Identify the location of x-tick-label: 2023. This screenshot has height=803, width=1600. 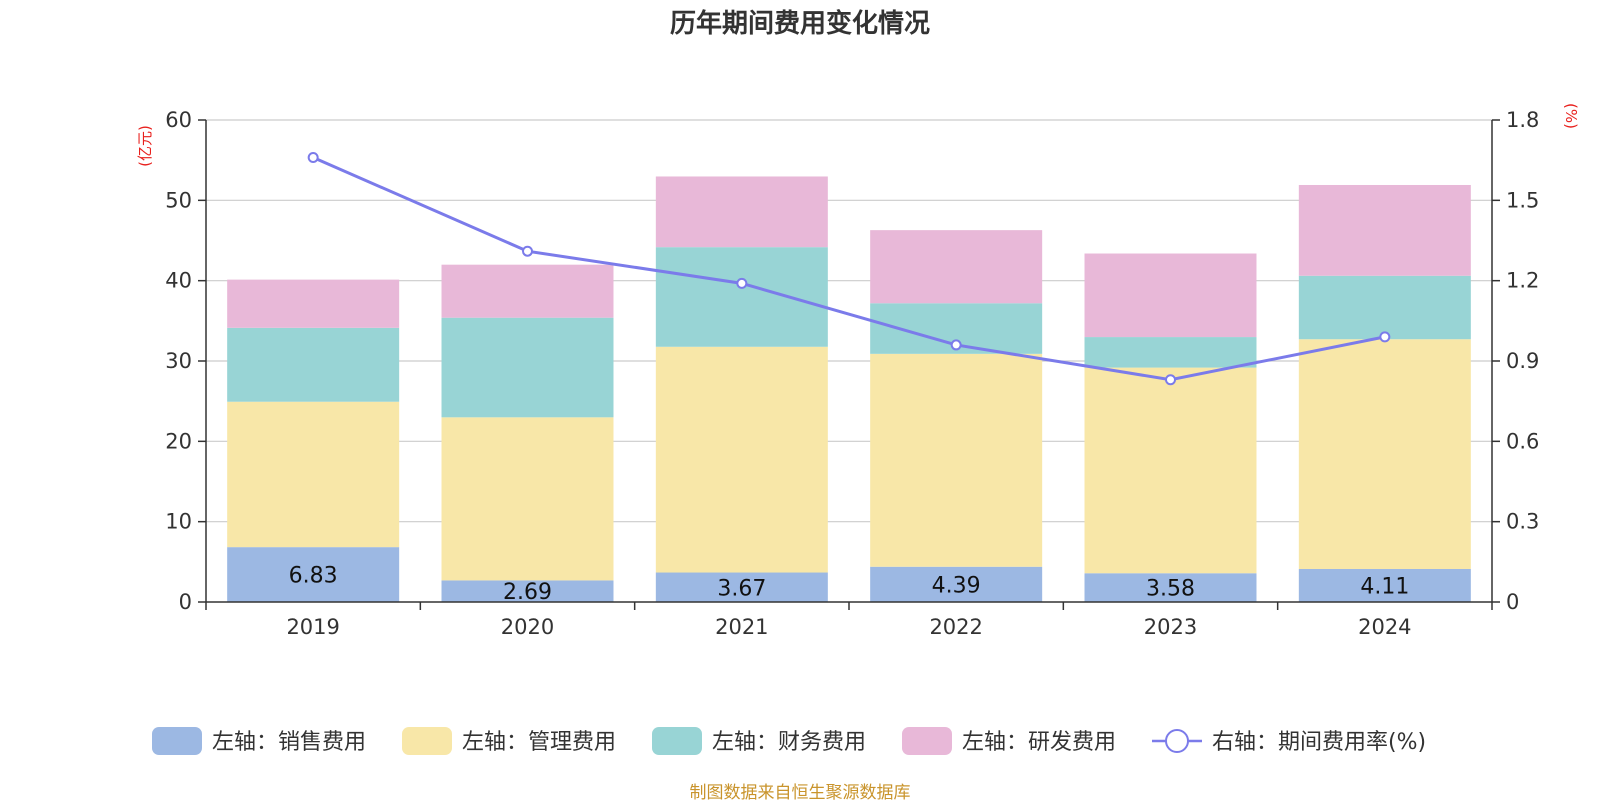
(1170, 627).